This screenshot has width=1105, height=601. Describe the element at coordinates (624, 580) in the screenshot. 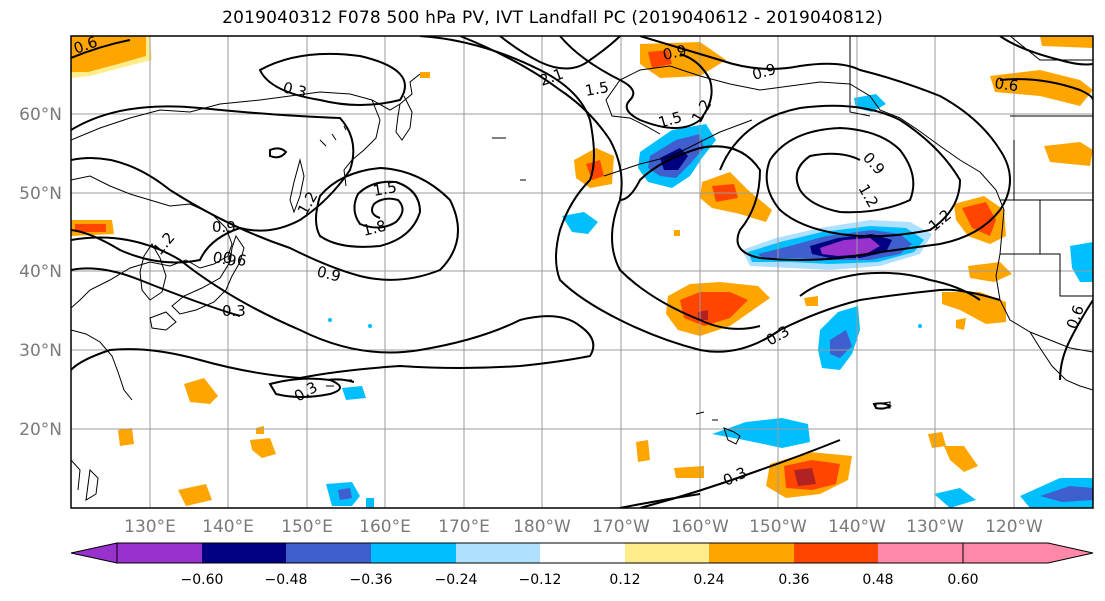

I see `colorbar-tick-label: 0.12` at that location.